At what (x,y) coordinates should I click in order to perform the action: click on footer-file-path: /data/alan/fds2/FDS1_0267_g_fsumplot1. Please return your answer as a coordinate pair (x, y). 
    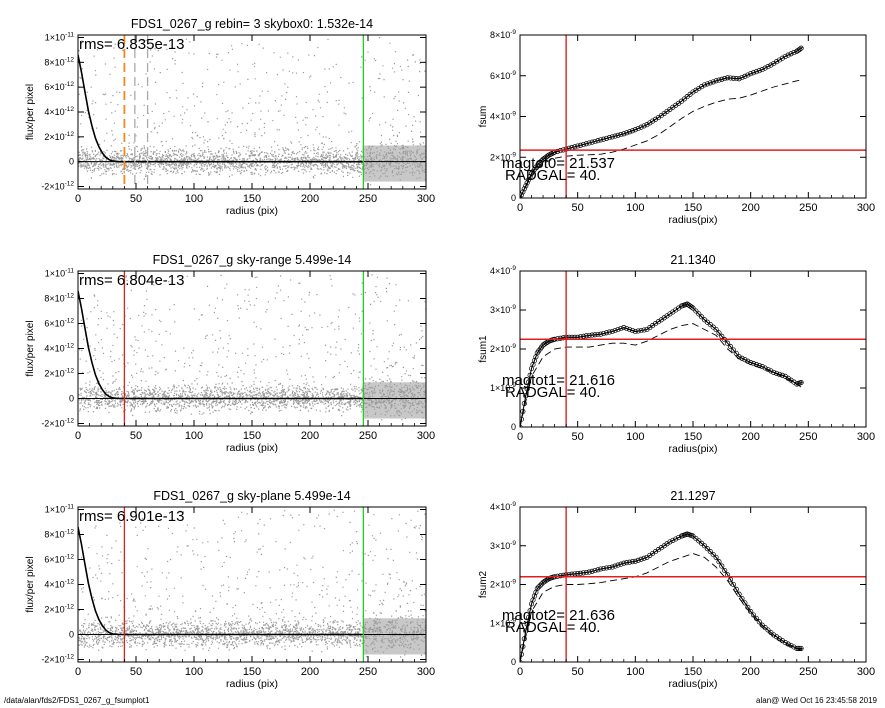
    Looking at the image, I should click on (77, 700).